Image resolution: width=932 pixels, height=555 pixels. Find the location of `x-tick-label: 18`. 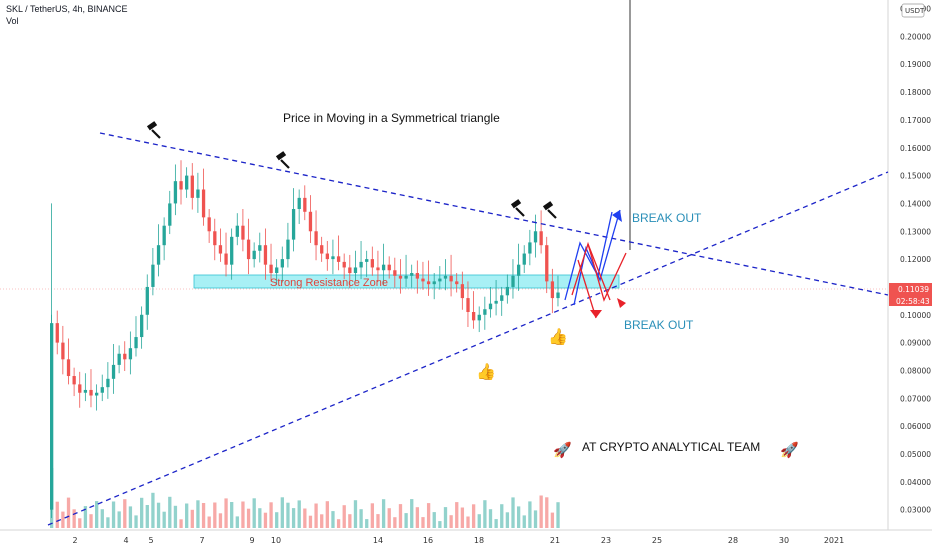

x-tick-label: 18 is located at coordinates (479, 540).